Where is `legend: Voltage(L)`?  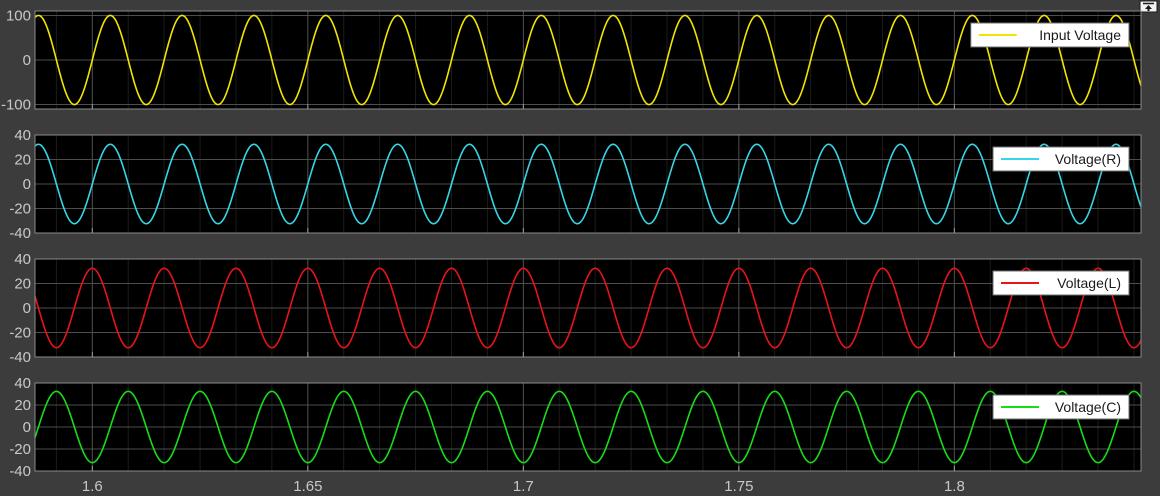
legend: Voltage(L) is located at coordinates (1061, 283).